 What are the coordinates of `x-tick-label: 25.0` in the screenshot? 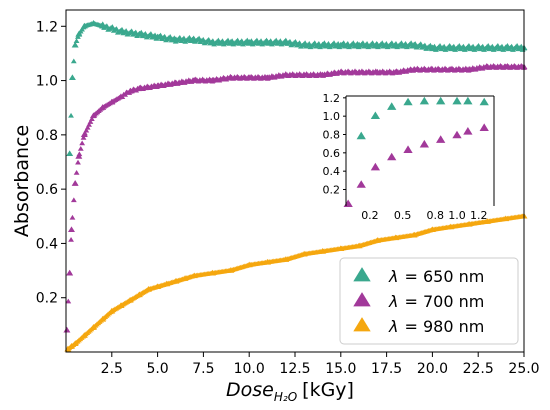 It's located at (523, 369).